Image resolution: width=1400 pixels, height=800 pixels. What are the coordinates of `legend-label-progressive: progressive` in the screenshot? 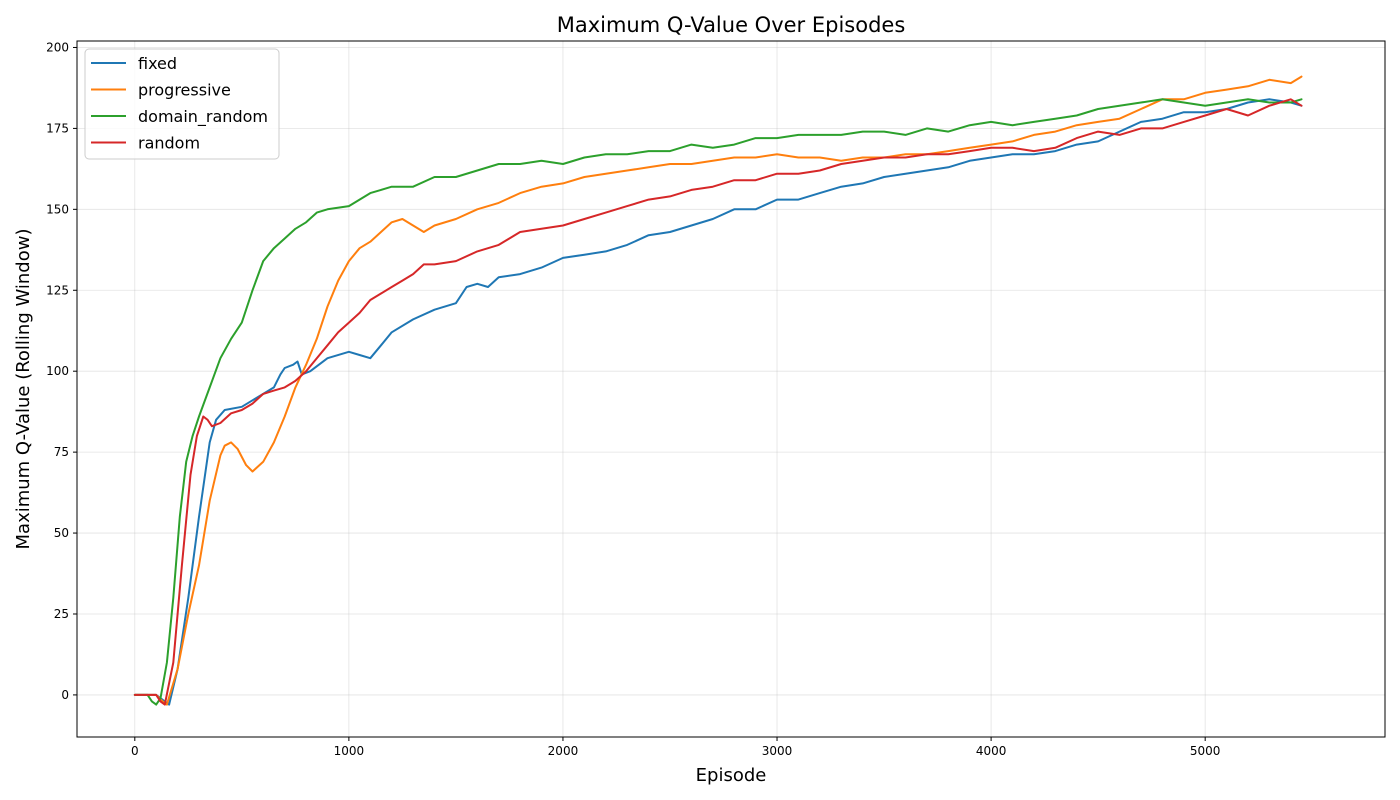 It's located at (184, 90).